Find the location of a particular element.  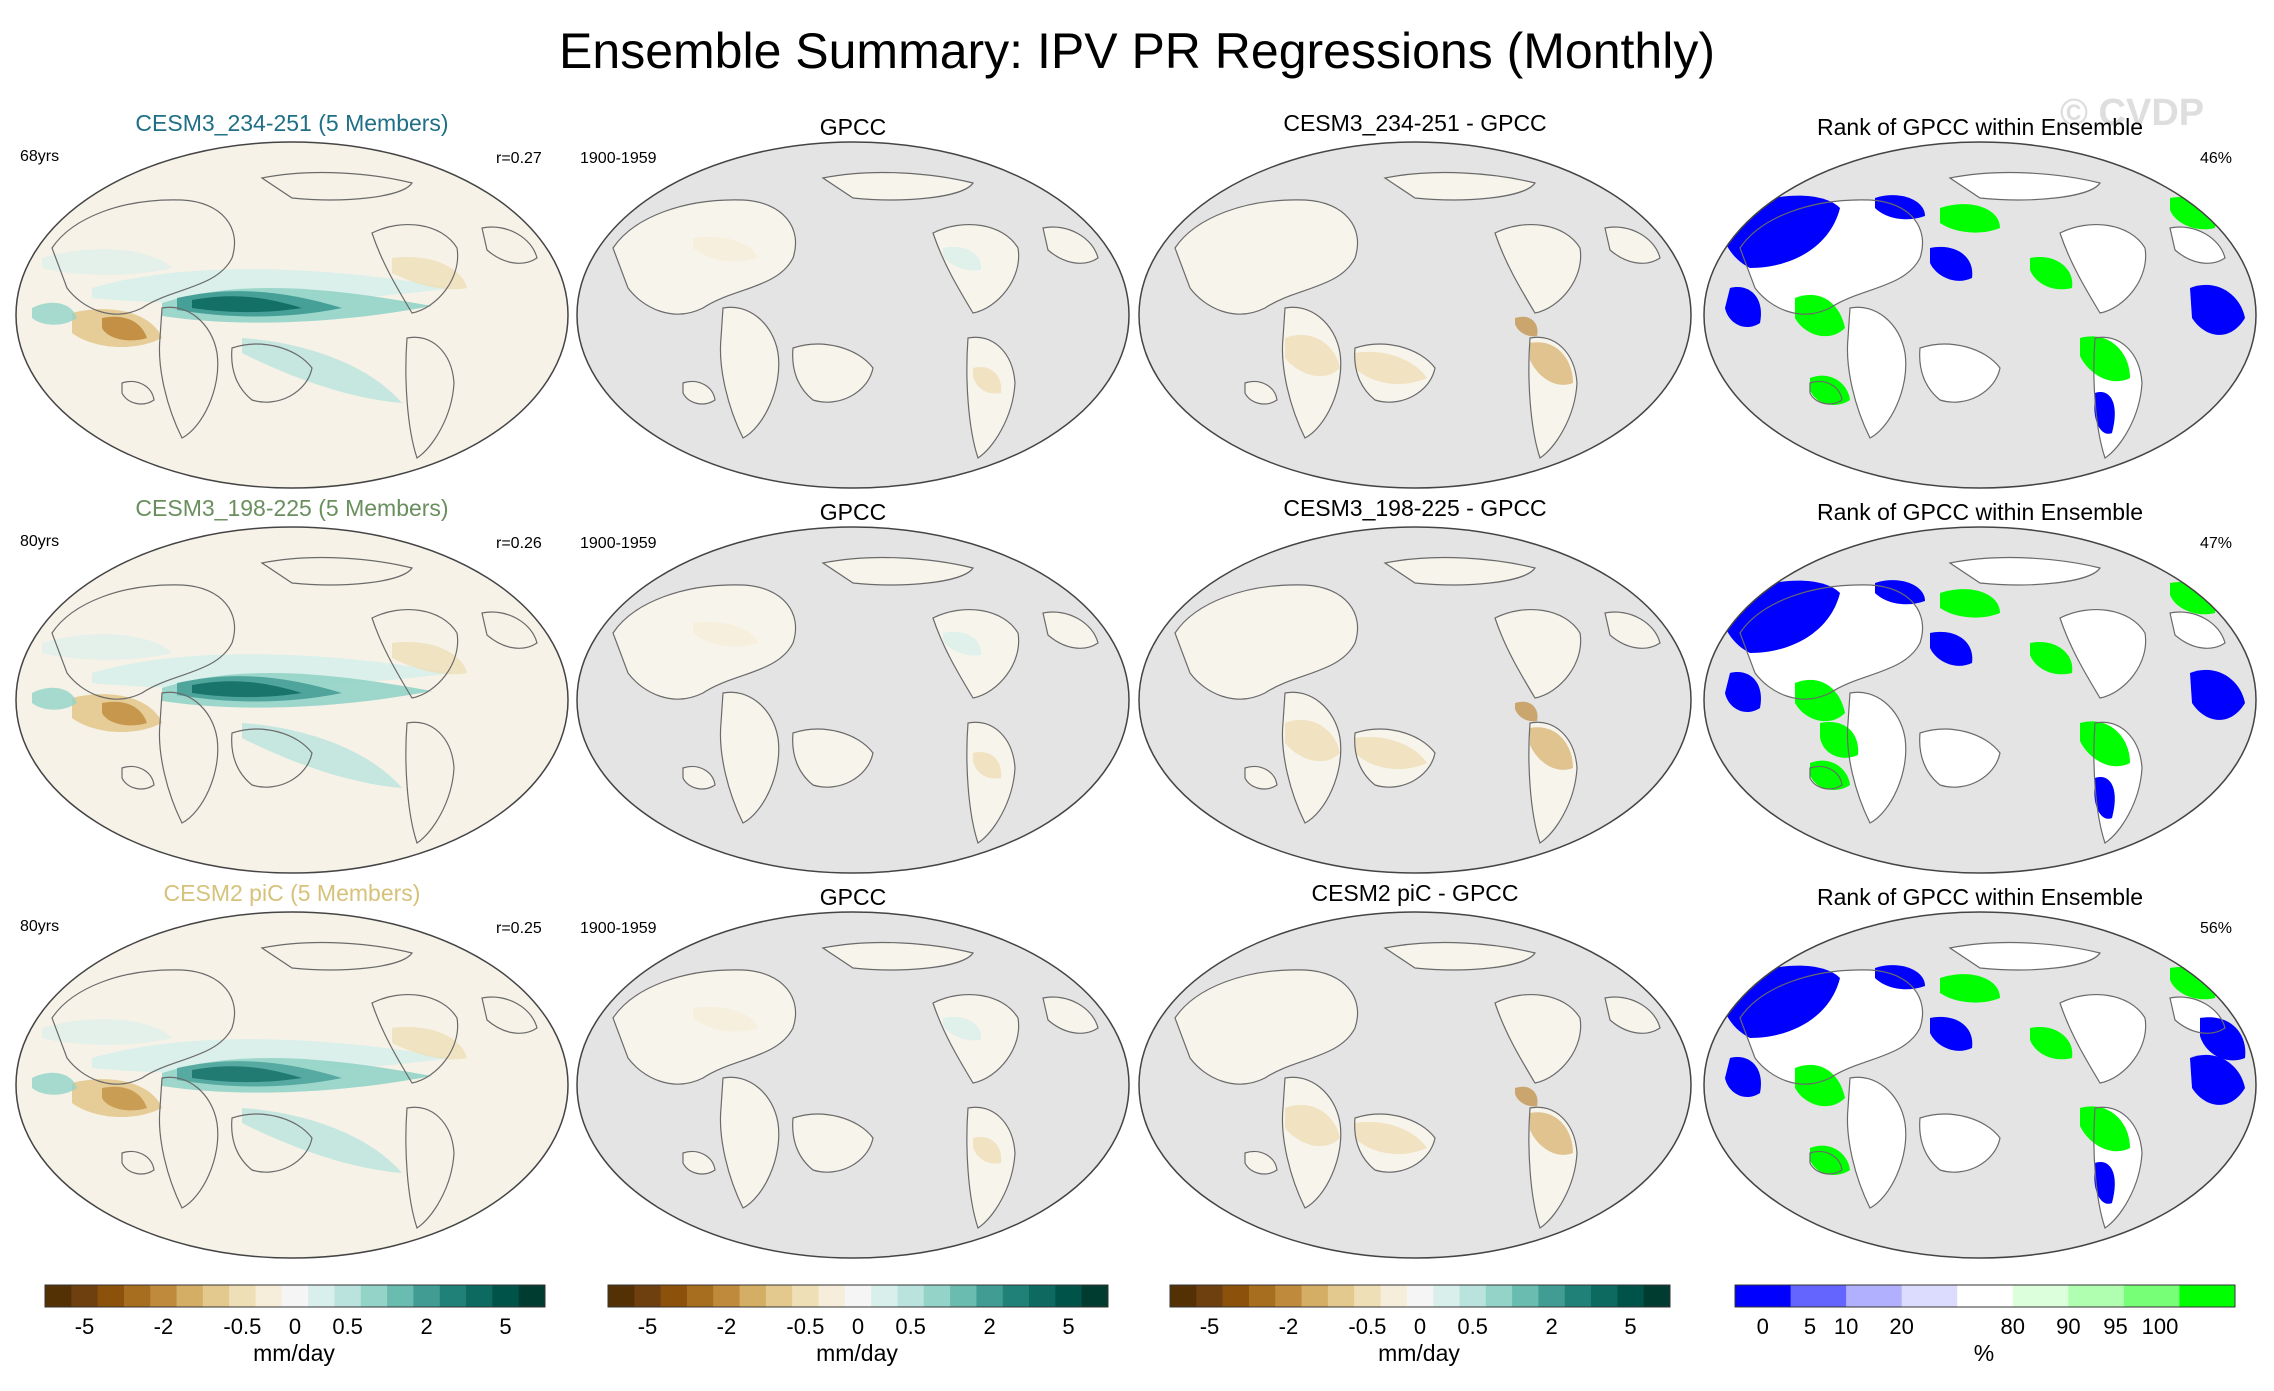

colorbar-tick-label: 90 is located at coordinates (2068, 1326).